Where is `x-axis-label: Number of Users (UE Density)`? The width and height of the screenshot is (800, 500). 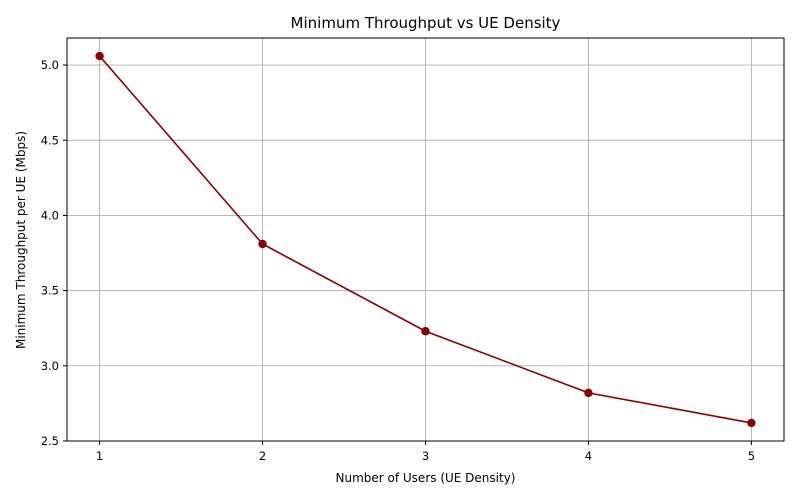 x-axis-label: Number of Users (UE Density) is located at coordinates (426, 478).